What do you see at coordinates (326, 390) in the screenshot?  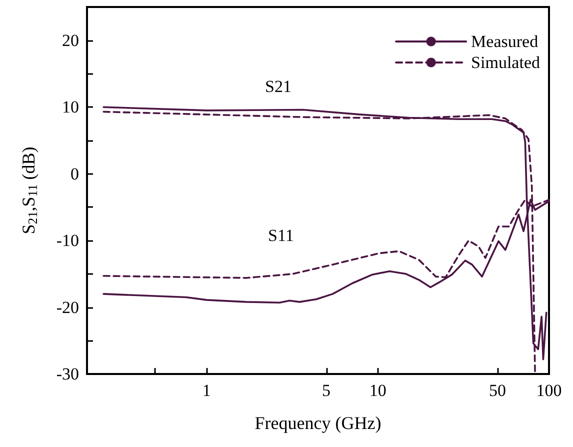 I see `x-tick-label: 5` at bounding box center [326, 390].